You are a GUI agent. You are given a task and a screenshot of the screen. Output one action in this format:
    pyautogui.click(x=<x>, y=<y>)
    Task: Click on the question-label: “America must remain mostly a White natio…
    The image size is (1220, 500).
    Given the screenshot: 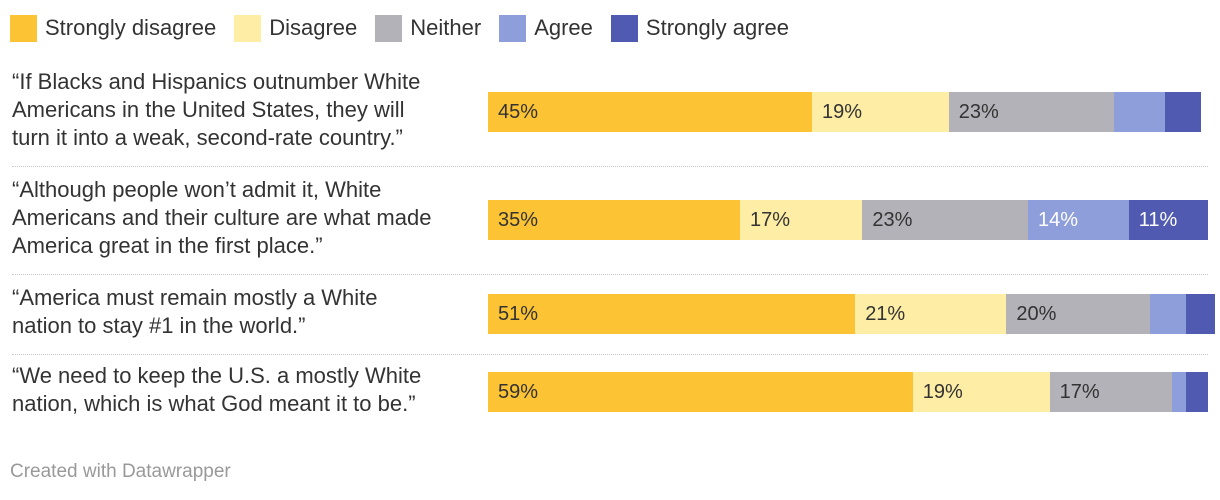 What is the action you would take?
    pyautogui.click(x=247, y=312)
    